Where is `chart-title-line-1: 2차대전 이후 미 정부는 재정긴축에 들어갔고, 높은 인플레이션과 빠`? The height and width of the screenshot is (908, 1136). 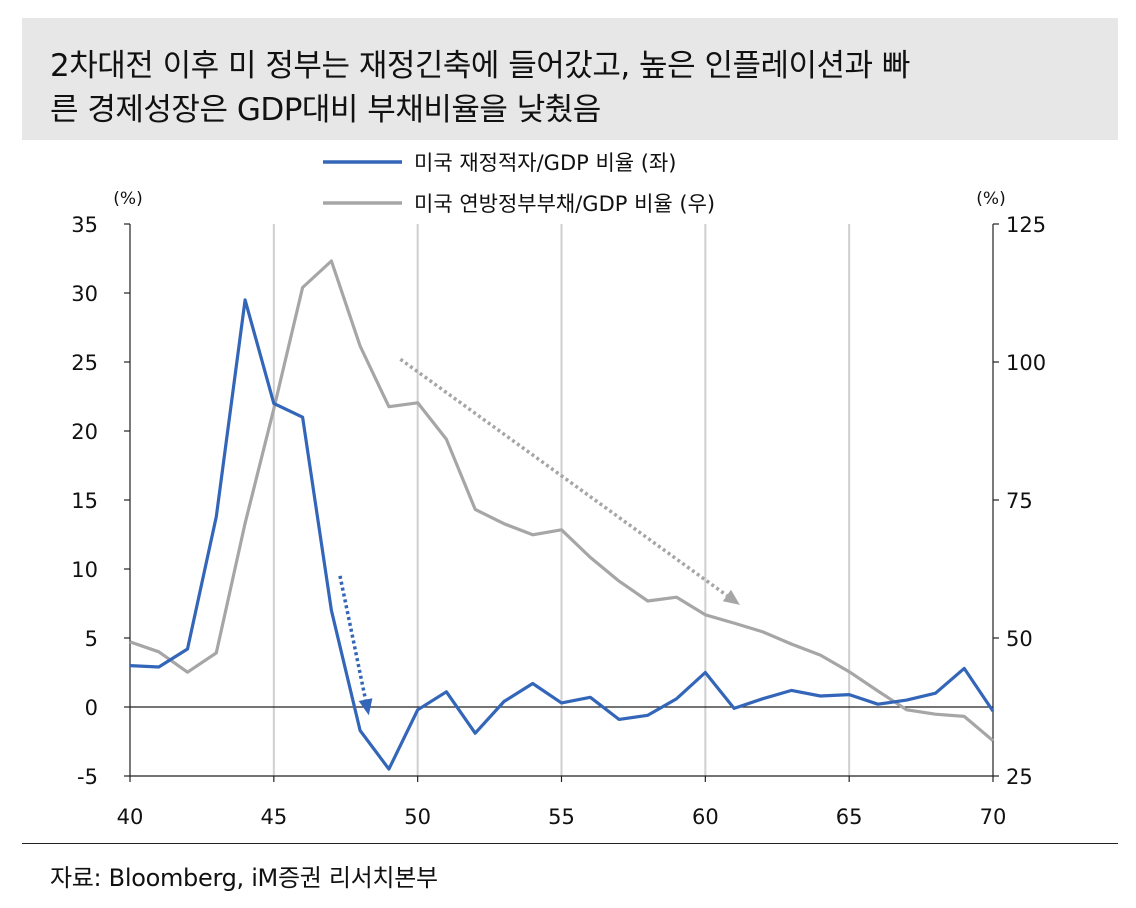 chart-title-line-1: 2차대전 이후 미 정부는 재정긴축에 들어갔고, 높은 인플레이션과 빠 is located at coordinates (480, 66).